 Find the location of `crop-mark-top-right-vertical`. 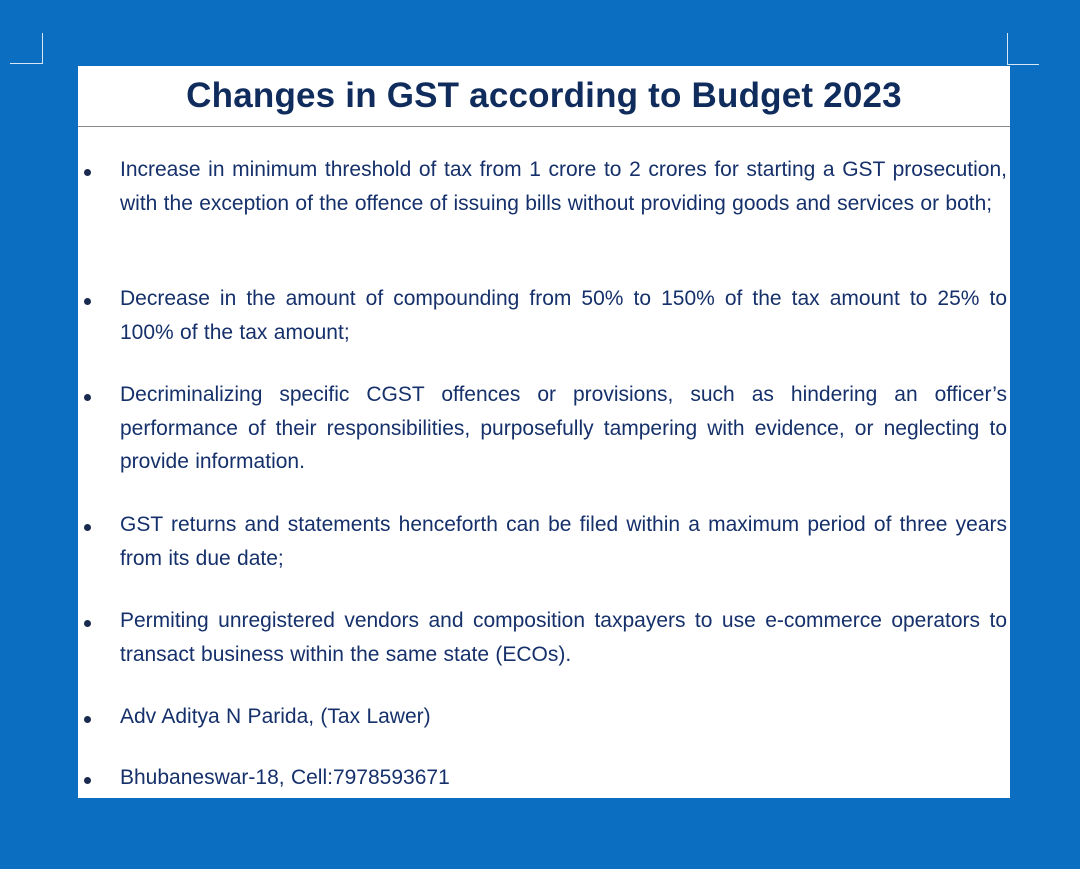

crop-mark-top-right-vertical is located at coordinates (1007, 48).